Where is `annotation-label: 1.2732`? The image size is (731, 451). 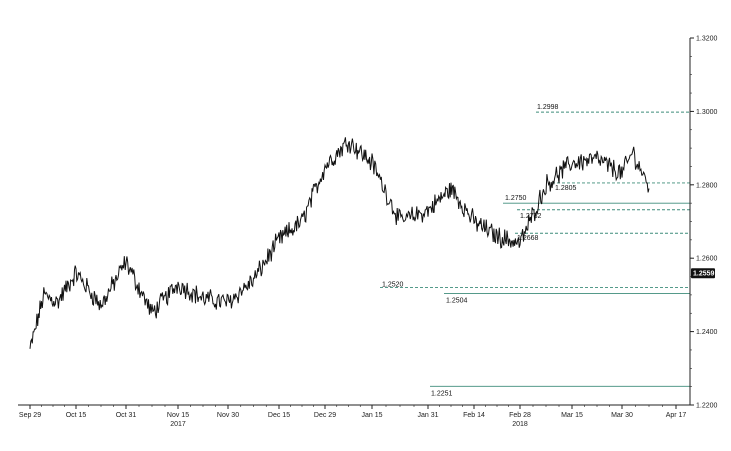
annotation-label: 1.2732 is located at coordinates (531, 216).